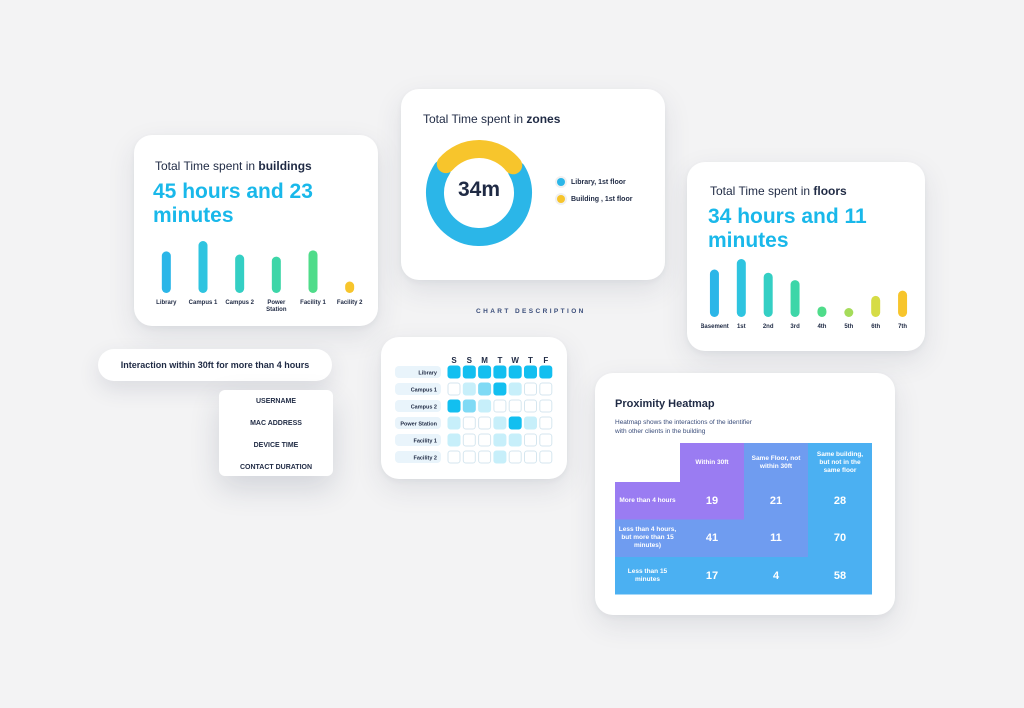 The image size is (1024, 708). Describe the element at coordinates (741, 288) in the screenshot. I see `bar-1st` at that location.